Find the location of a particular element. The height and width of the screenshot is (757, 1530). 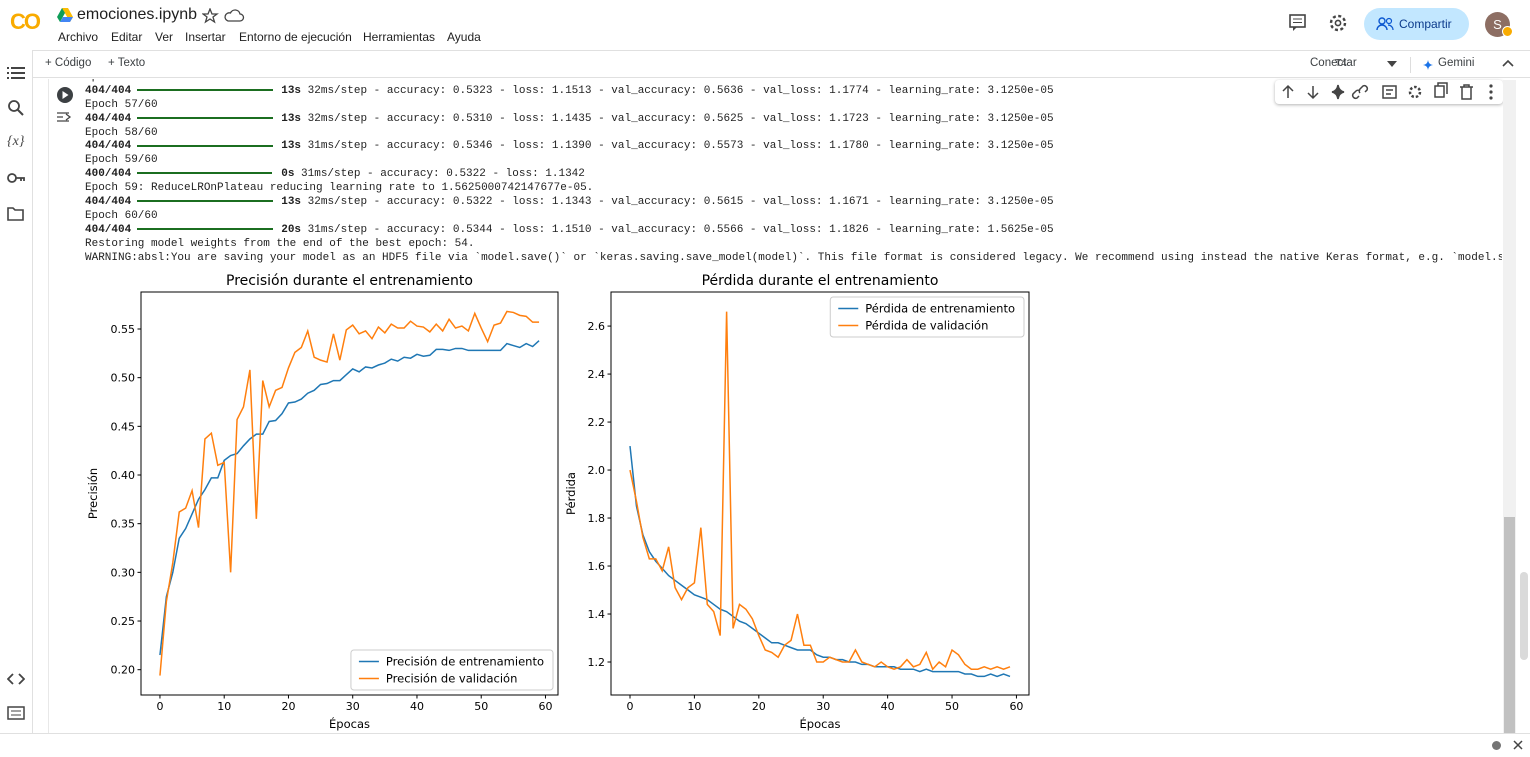

notebook-title: emociones.ipynb is located at coordinates (137, 14).